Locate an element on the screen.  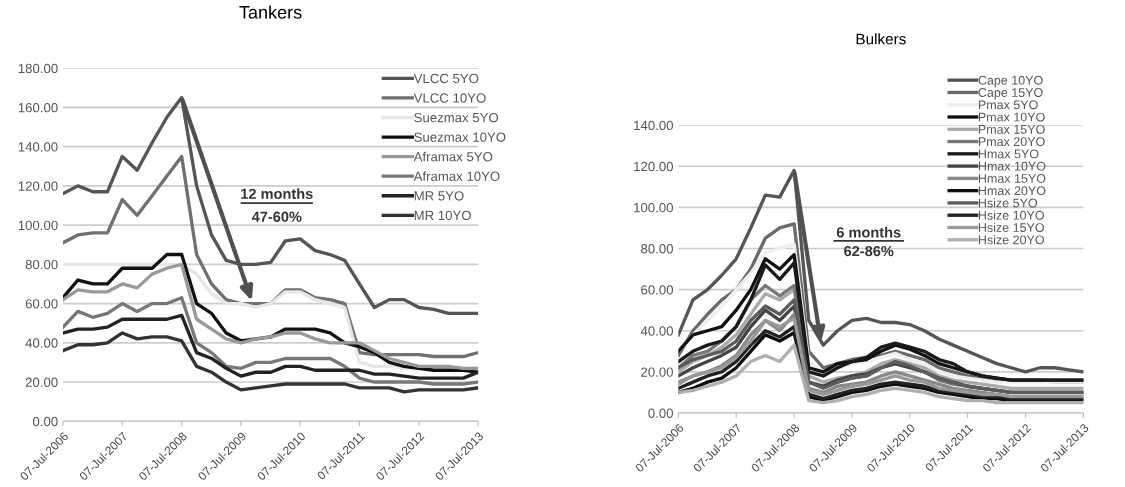
legend-label: Hmax 10YO is located at coordinates (1012, 166).